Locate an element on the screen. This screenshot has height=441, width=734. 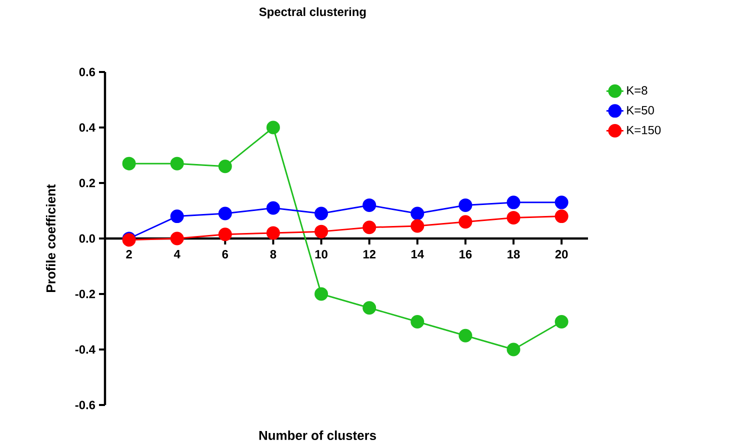
y-axis-title: Profile coefficient is located at coordinates (51, 238).